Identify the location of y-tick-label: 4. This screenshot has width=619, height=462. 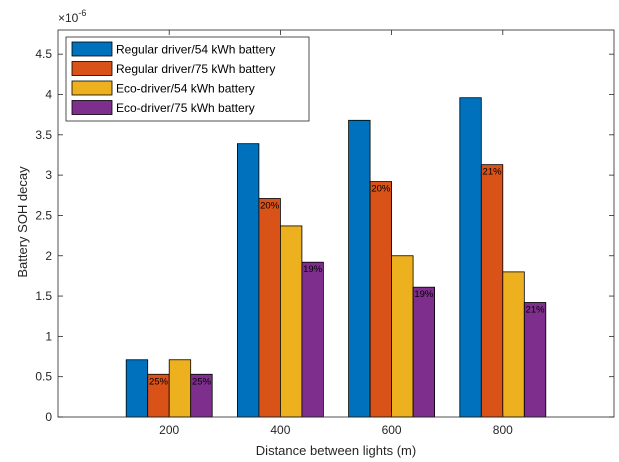
(48, 95).